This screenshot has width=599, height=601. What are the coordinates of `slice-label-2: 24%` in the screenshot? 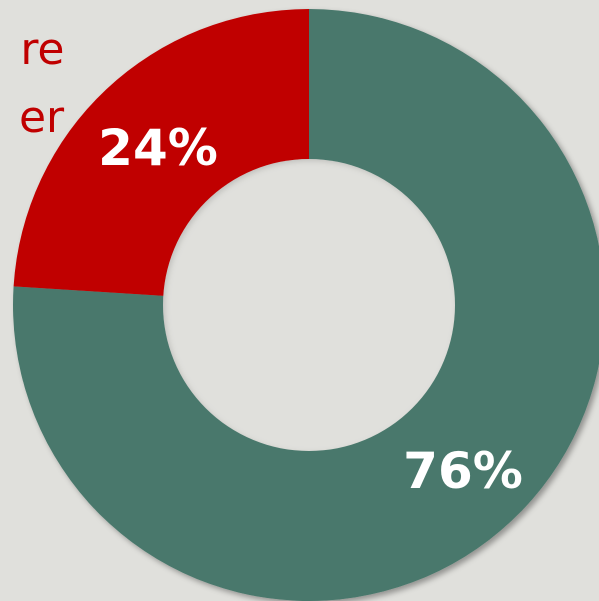 It's located at (158, 148).